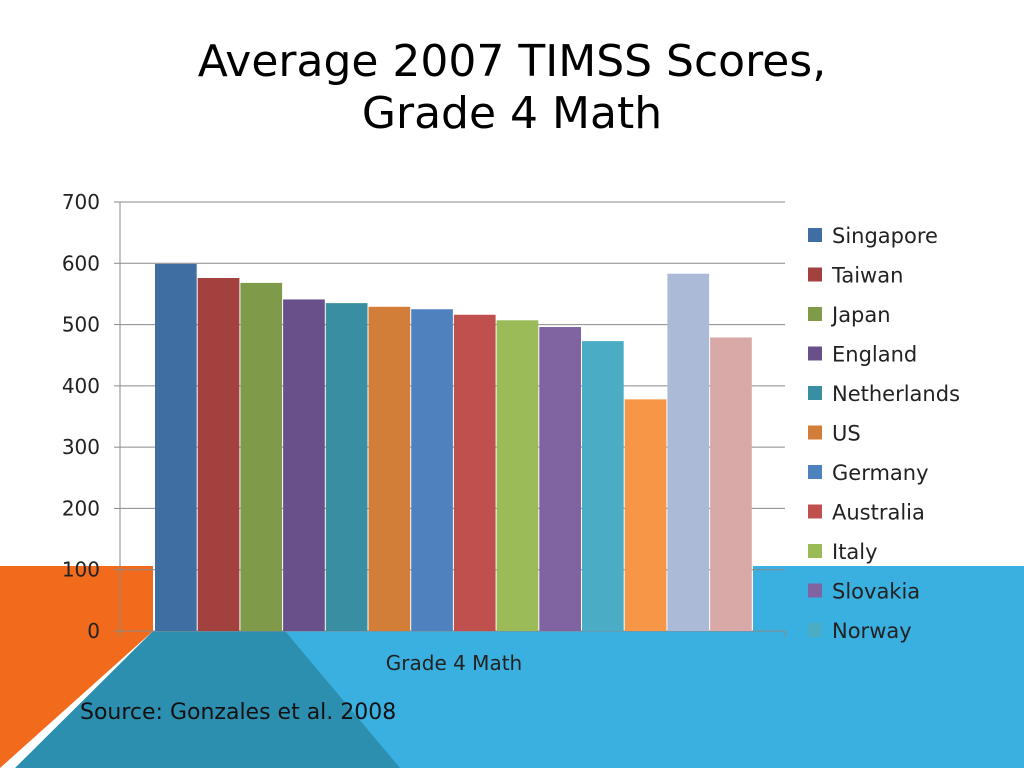 The image size is (1024, 768). Describe the element at coordinates (76, 667) in the screenshot. I see `background-orange-band` at that location.